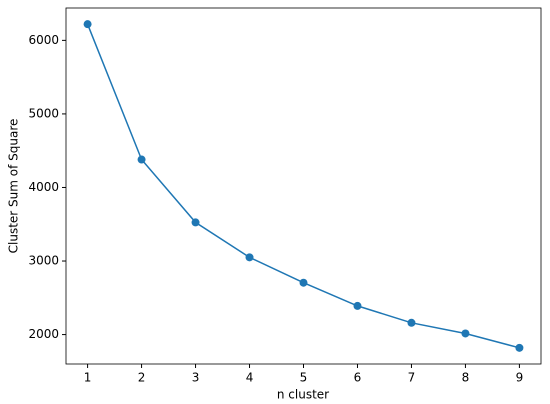  I want to click on x-axis-label: n cluster, so click(303, 395).